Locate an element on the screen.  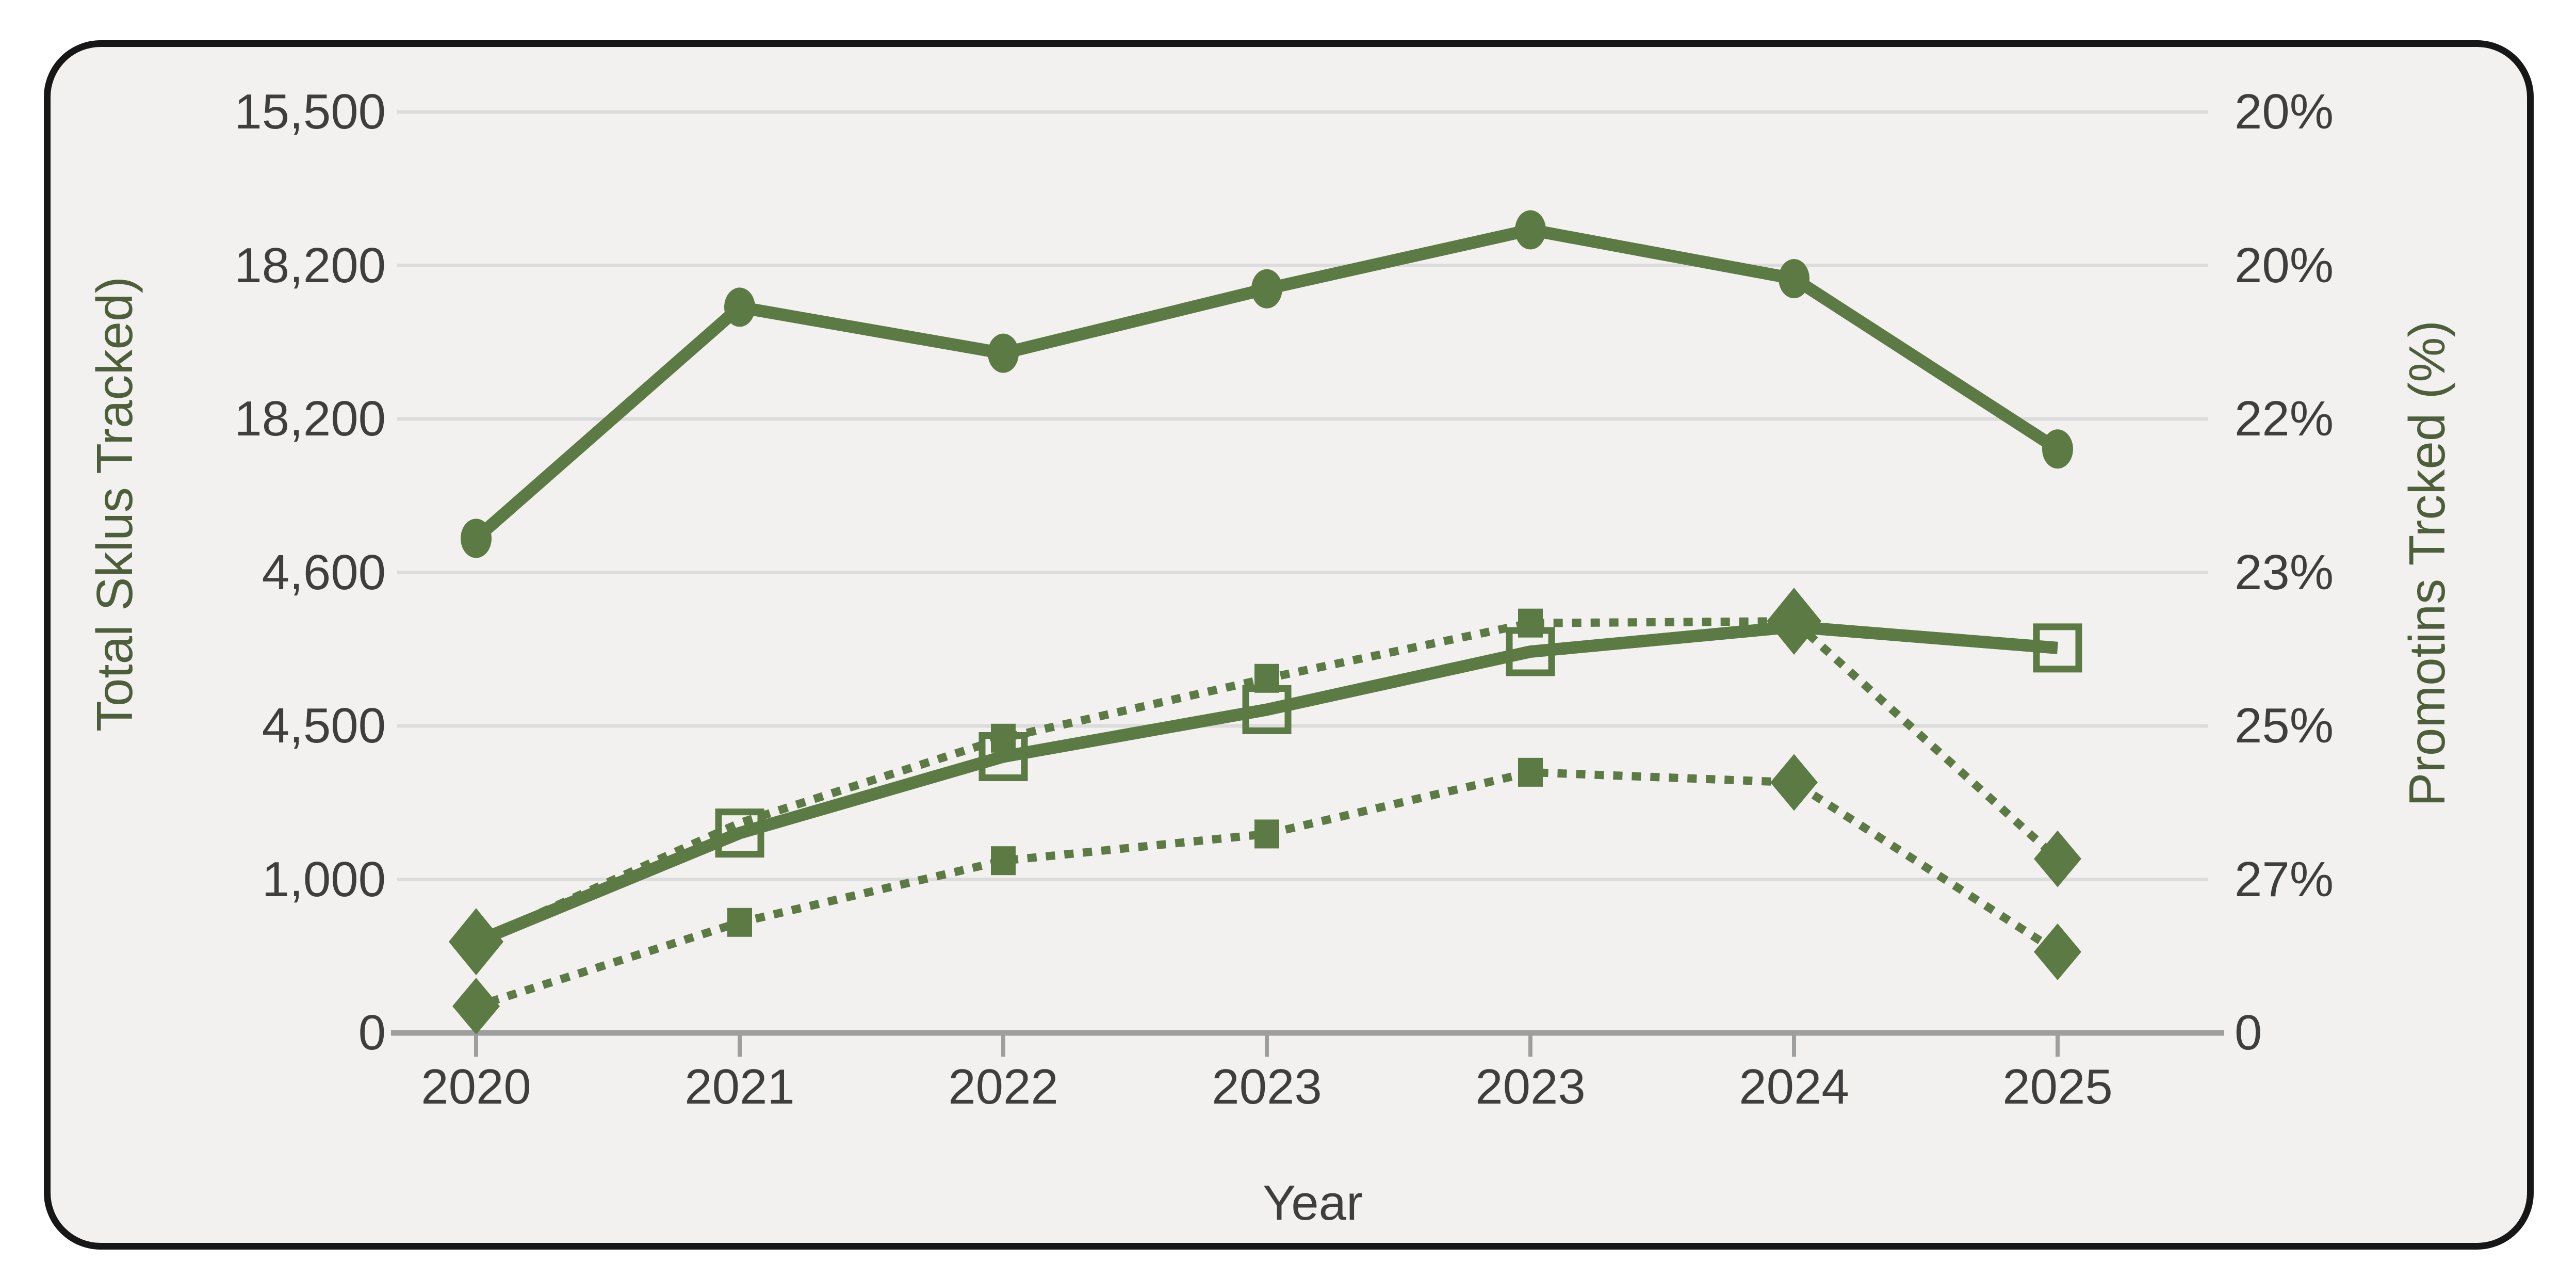
x-tick-label: 2022 is located at coordinates (1003, 1086).